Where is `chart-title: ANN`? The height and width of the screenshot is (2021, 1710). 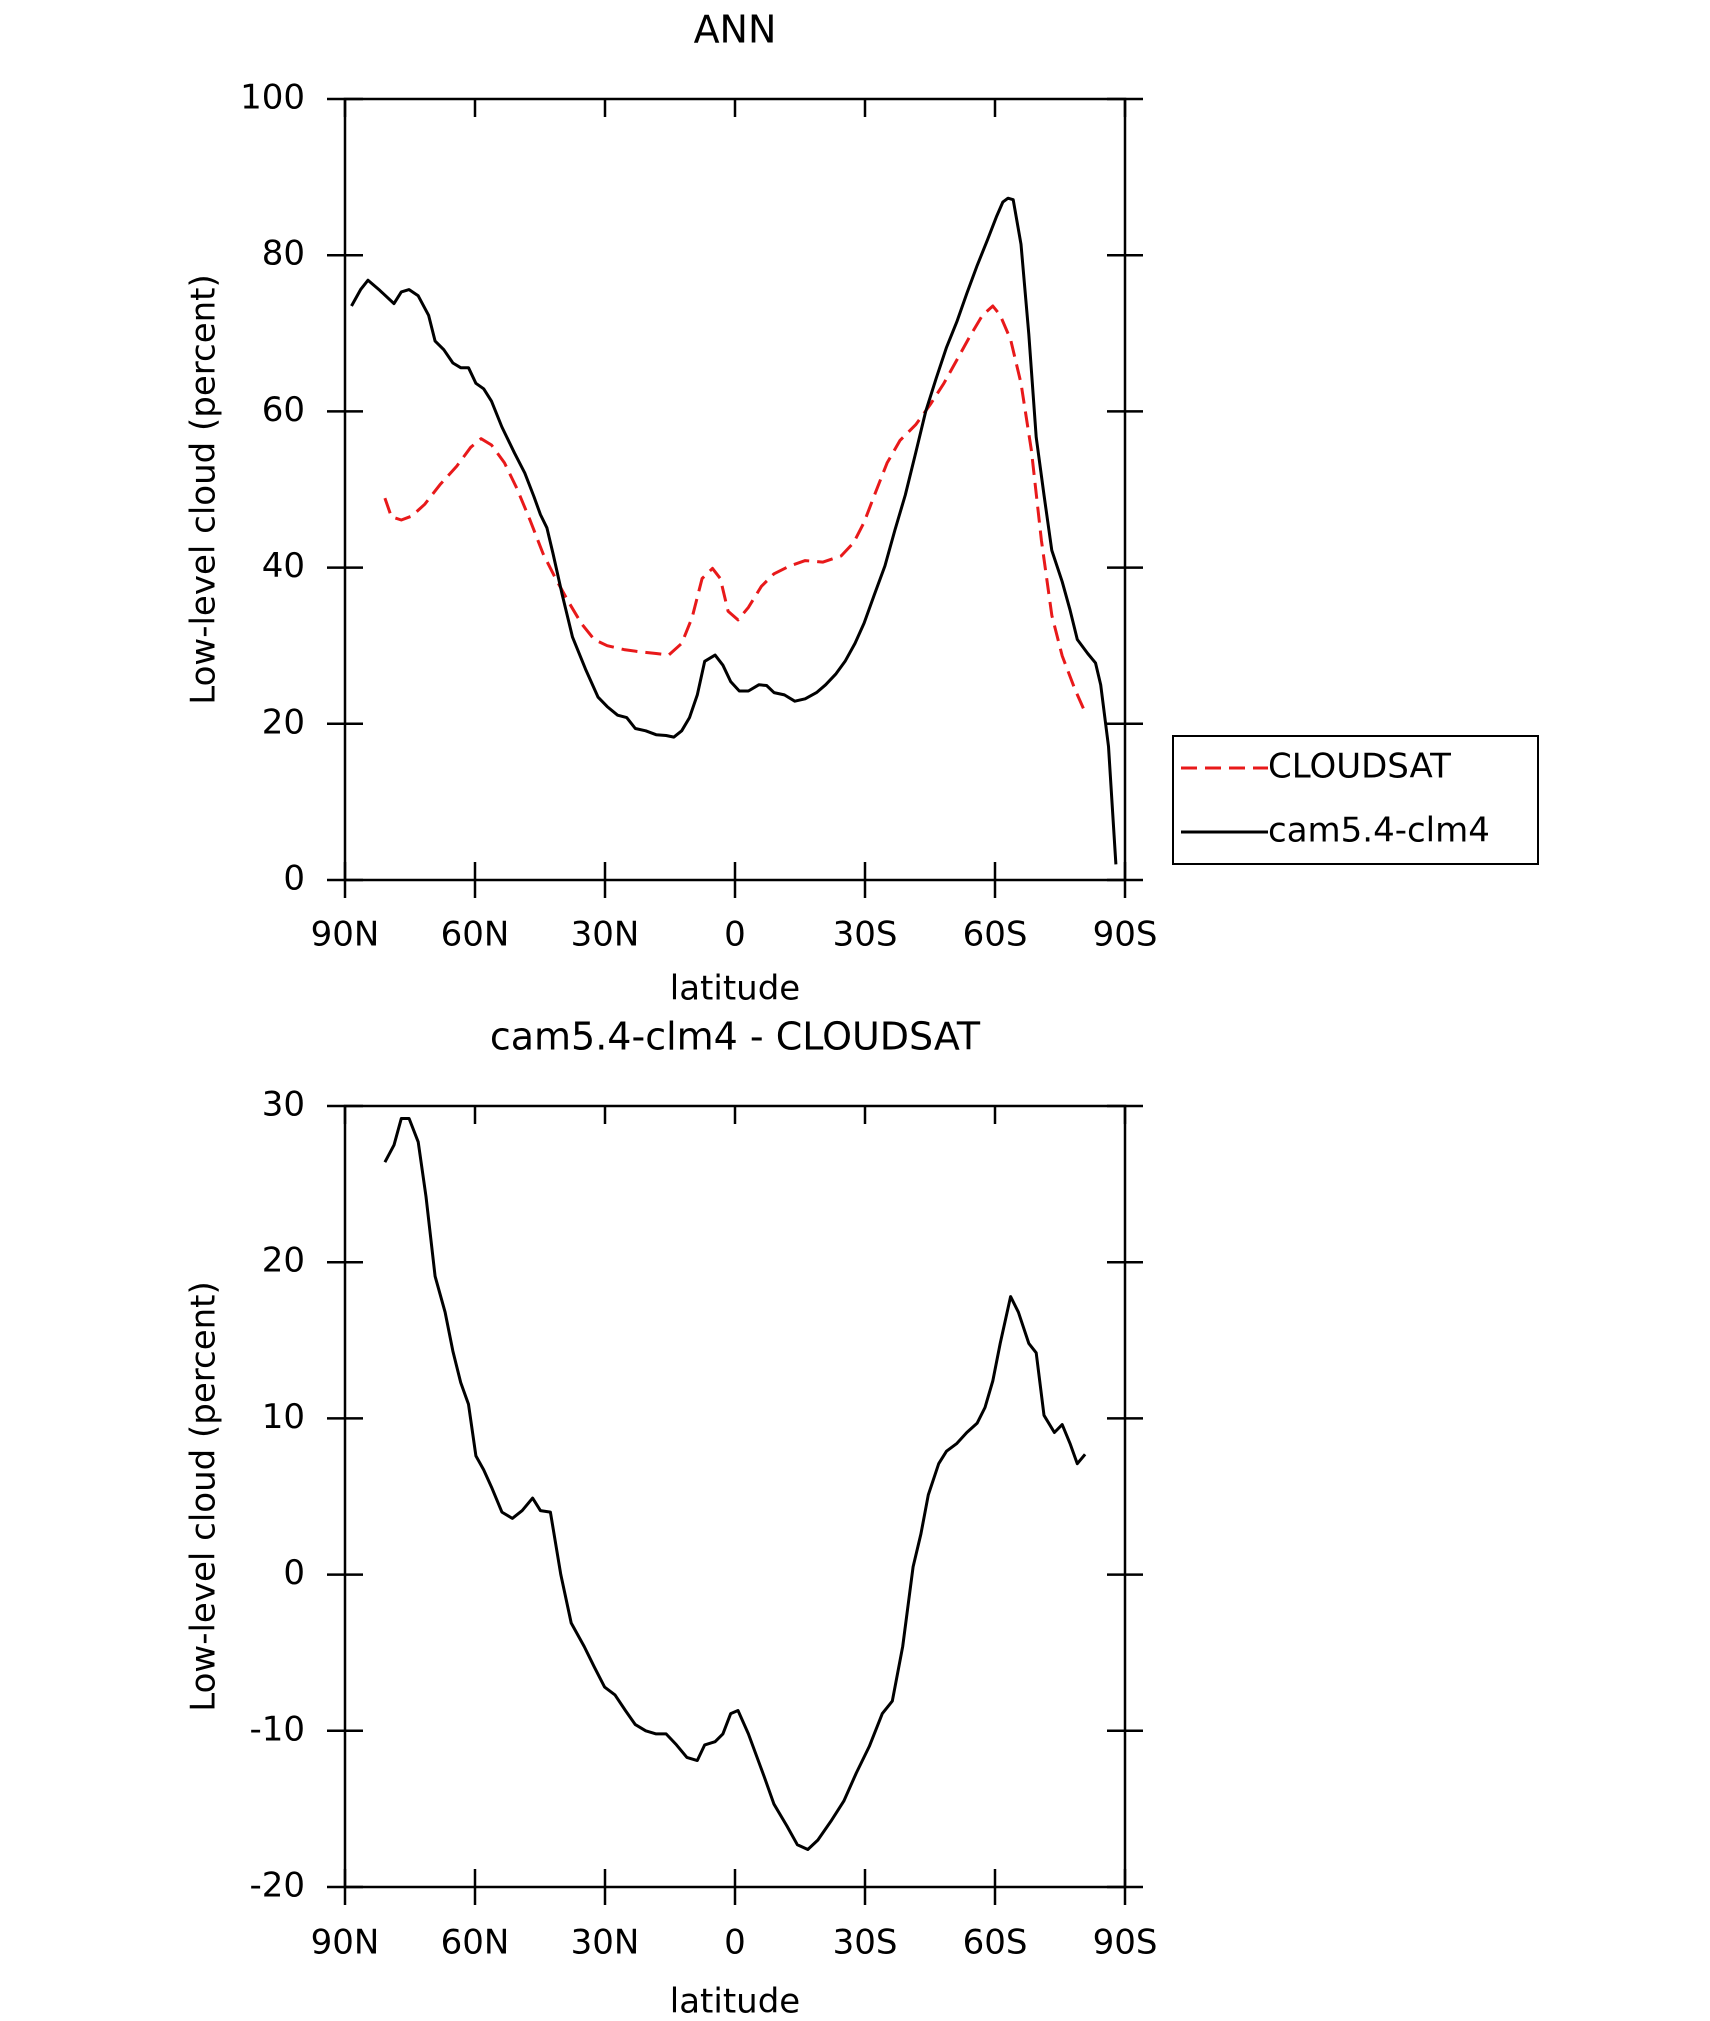
chart-title: ANN is located at coordinates (735, 30).